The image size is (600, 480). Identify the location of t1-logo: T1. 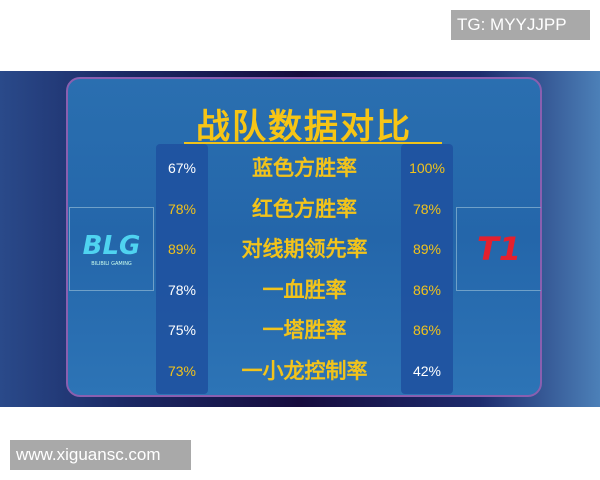
(498, 249).